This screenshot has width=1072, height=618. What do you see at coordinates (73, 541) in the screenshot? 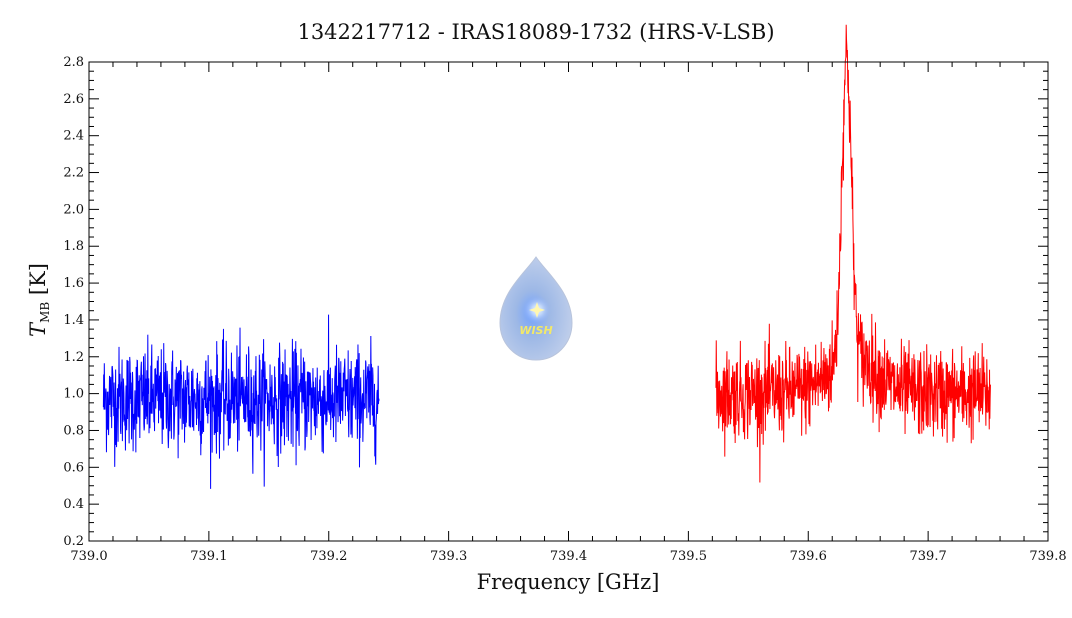
I see `y-tick-label: 0.2` at bounding box center [73, 541].